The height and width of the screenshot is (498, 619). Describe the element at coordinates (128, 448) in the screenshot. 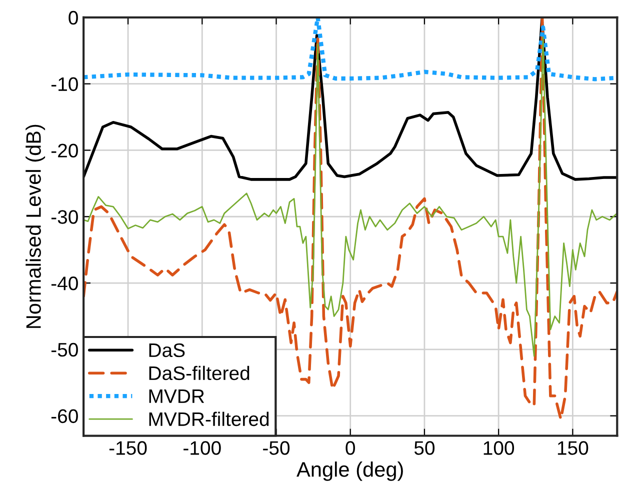

I see `x-tick-label: -150` at that location.